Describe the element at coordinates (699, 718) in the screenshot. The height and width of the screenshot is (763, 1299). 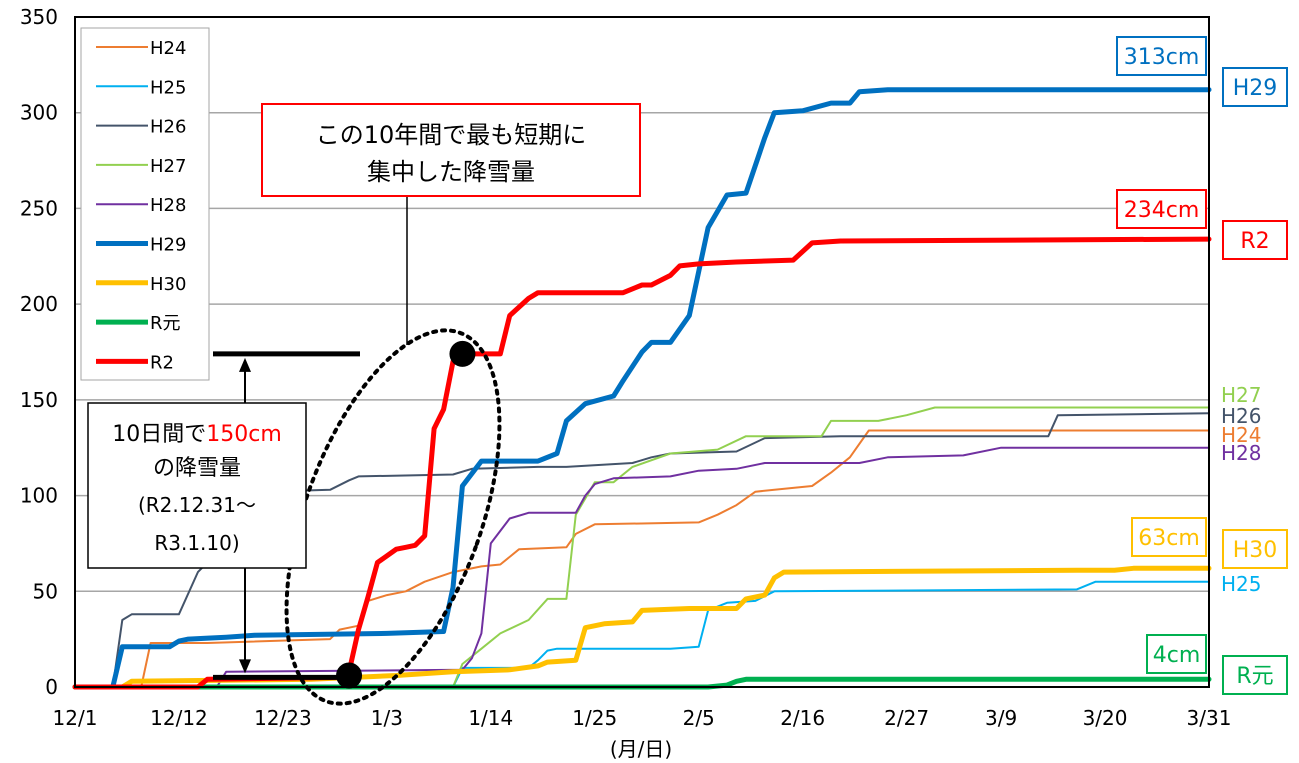
I see `x-tick-label: 2/5` at that location.